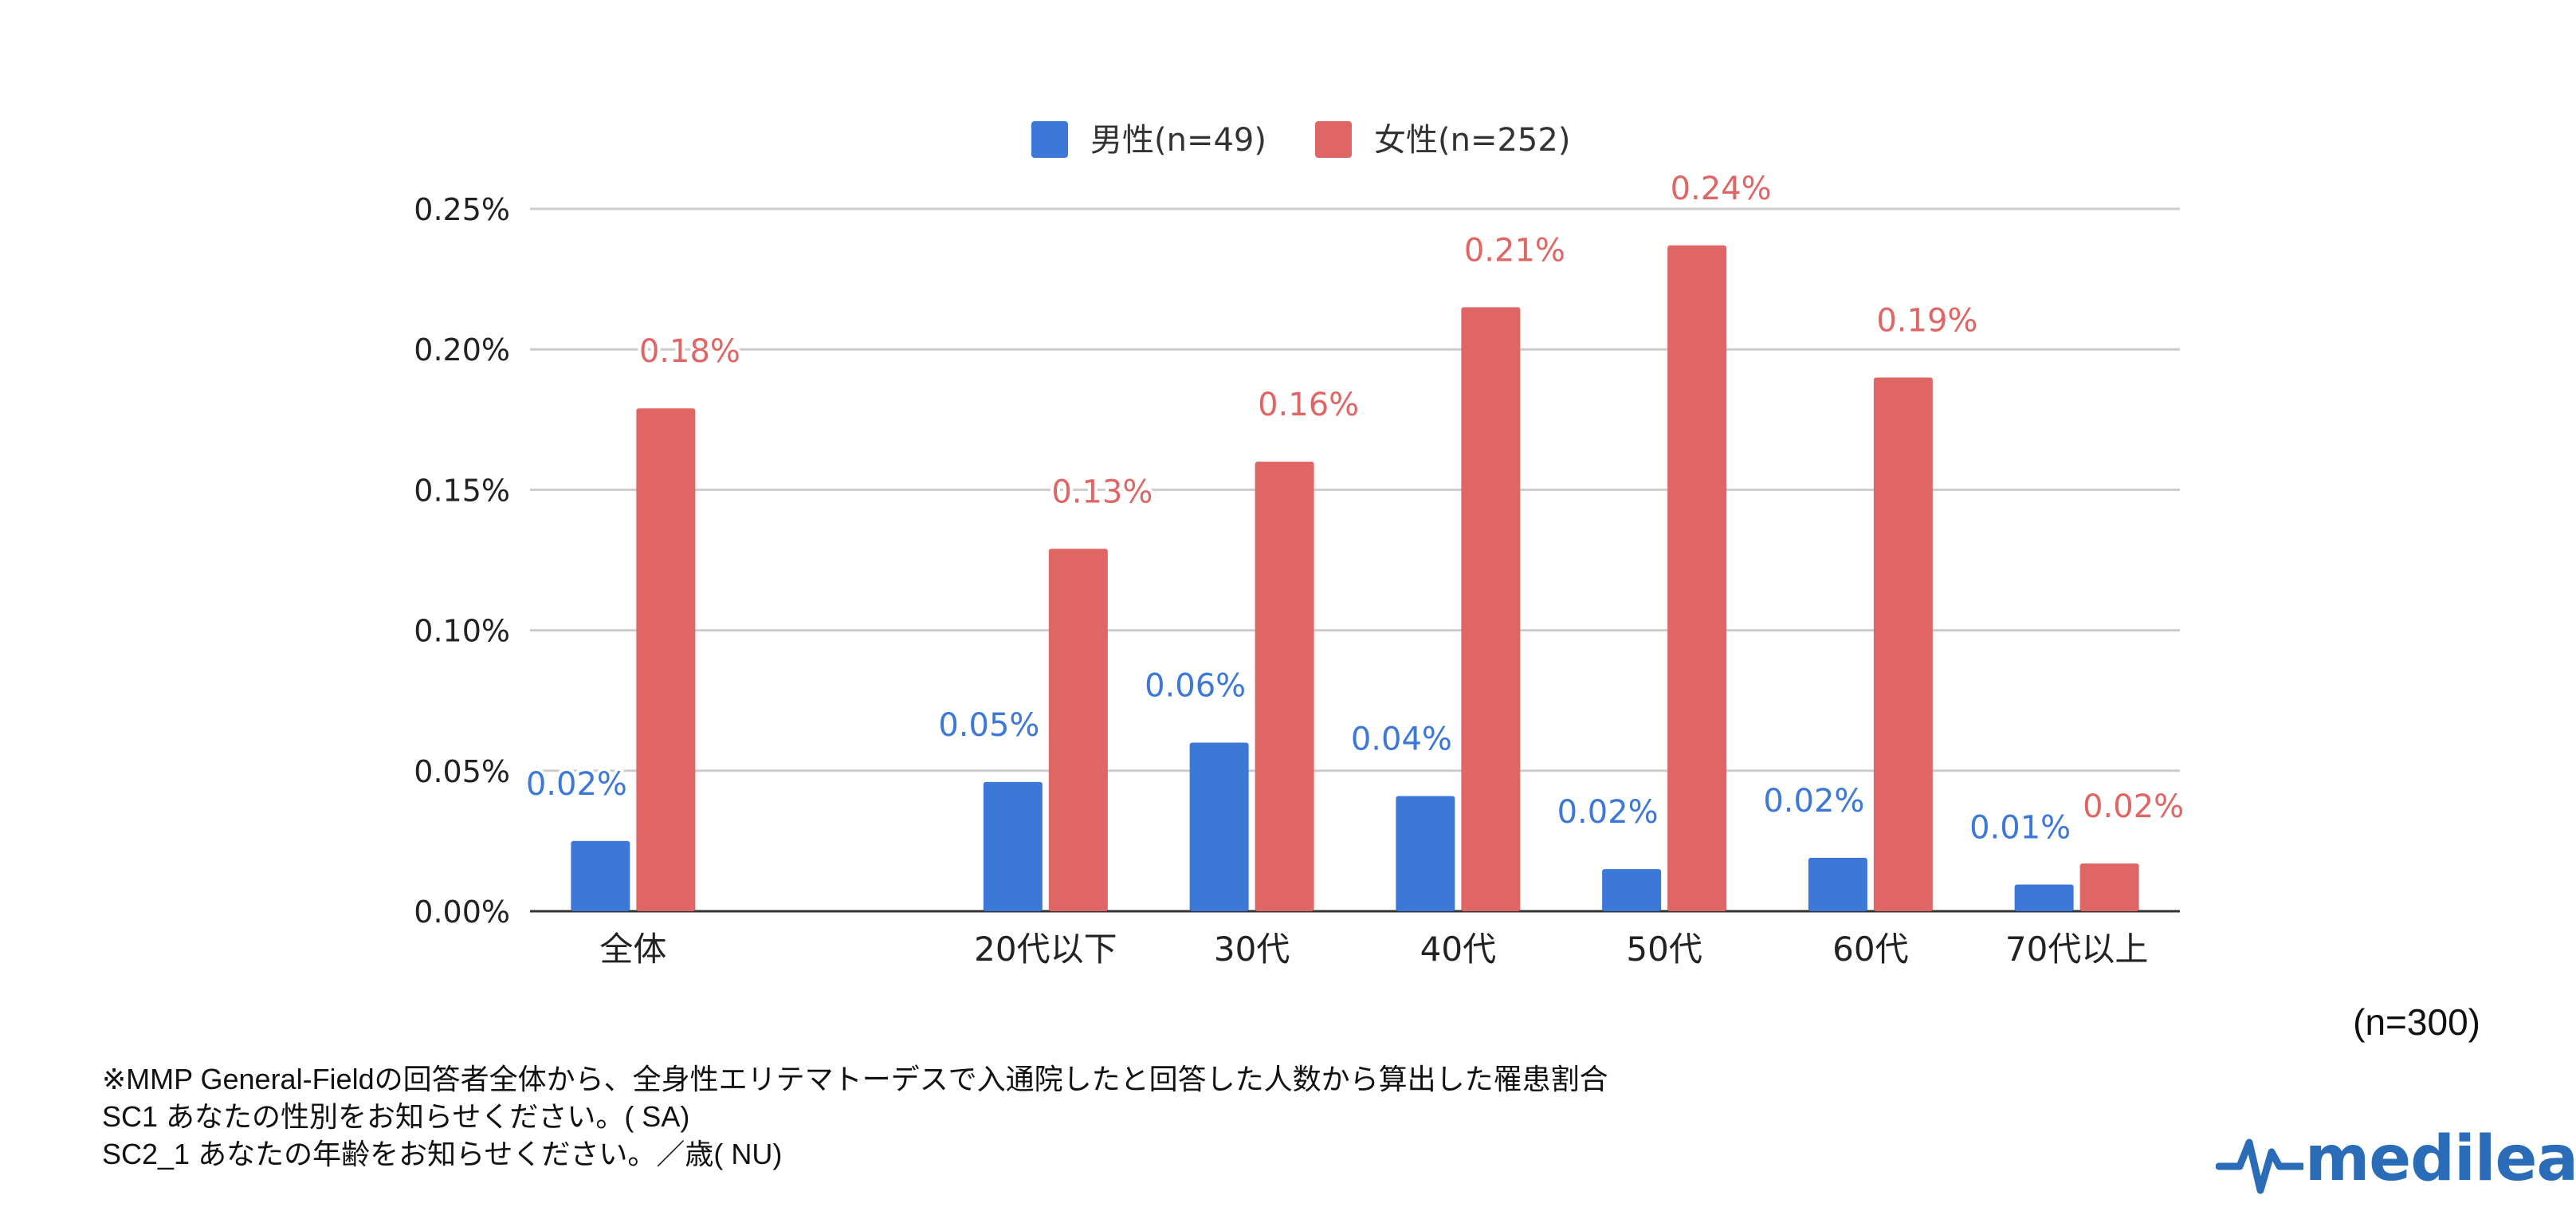 Image resolution: width=2576 pixels, height=1211 pixels. Describe the element at coordinates (2020, 828) in the screenshot. I see `data-label: 0.01%` at that location.